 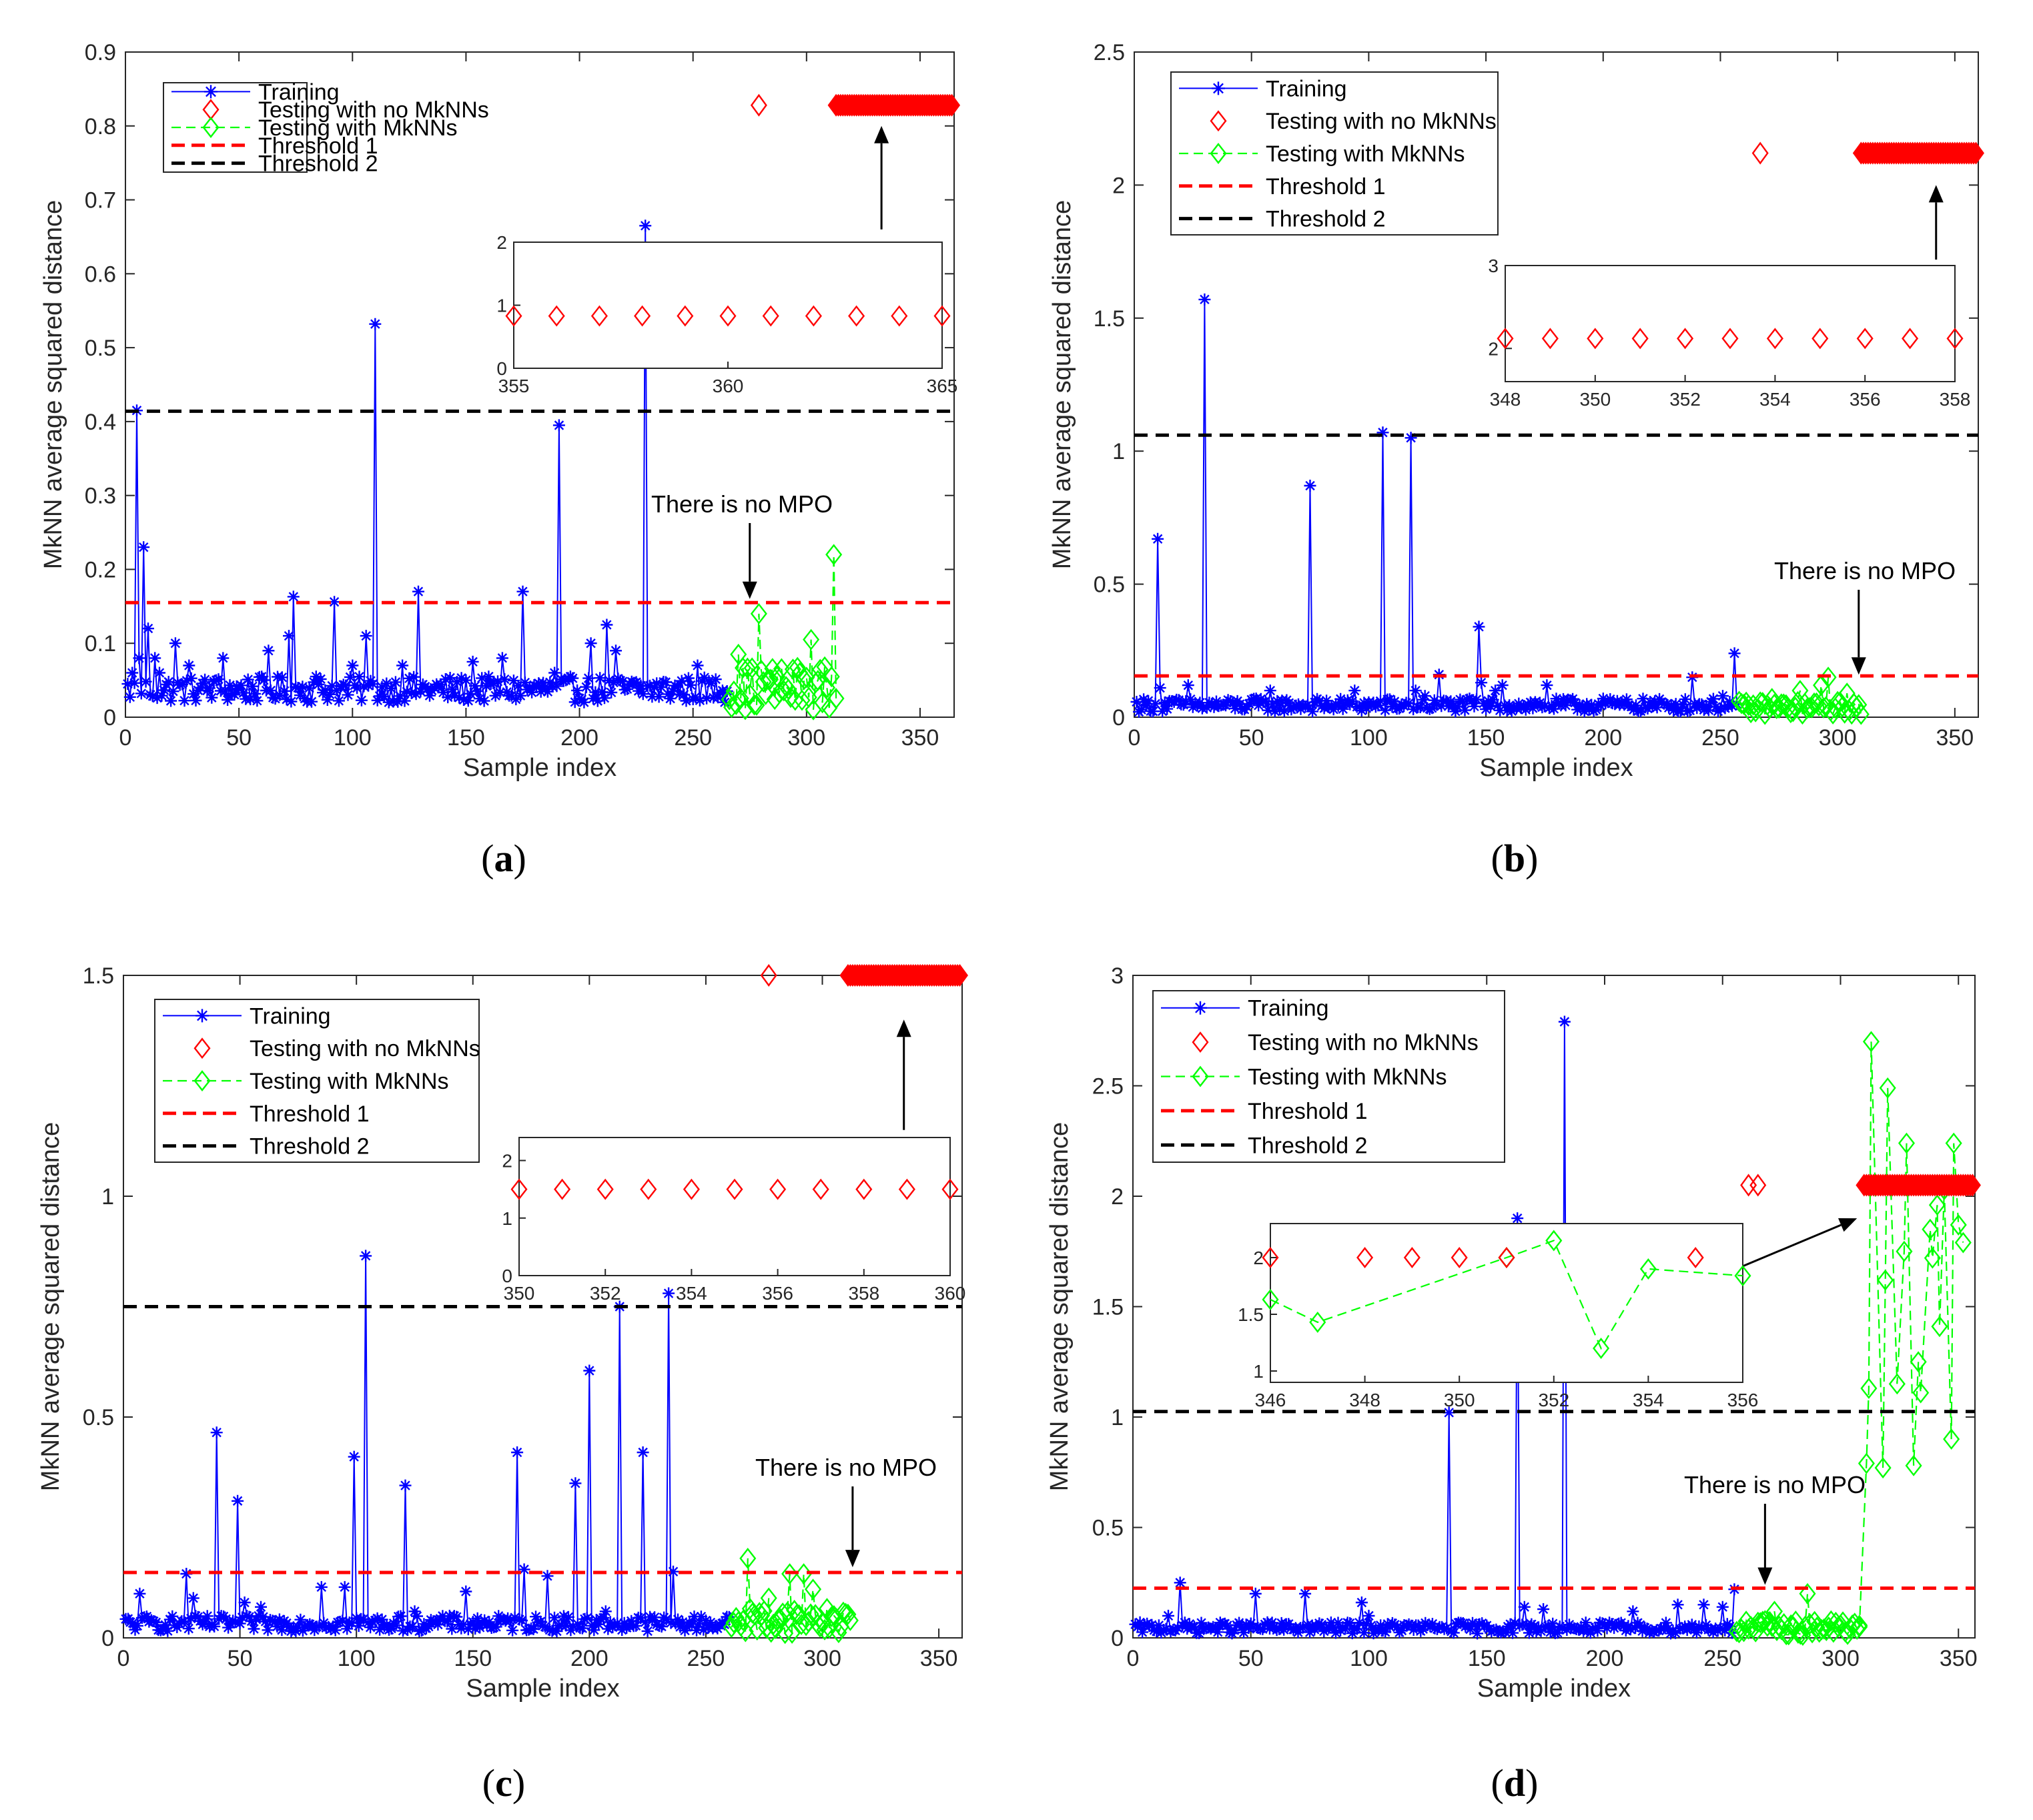 I want to click on legend-label: Threshold 2, so click(x=1308, y=1145).